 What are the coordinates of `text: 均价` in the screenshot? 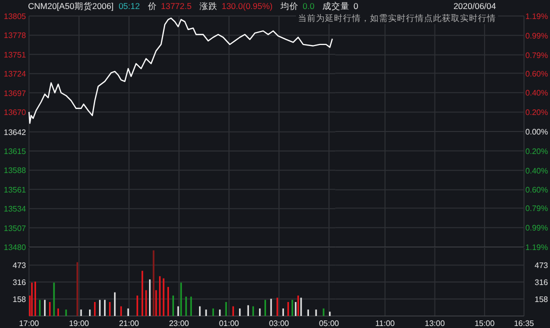 It's located at (289, 6).